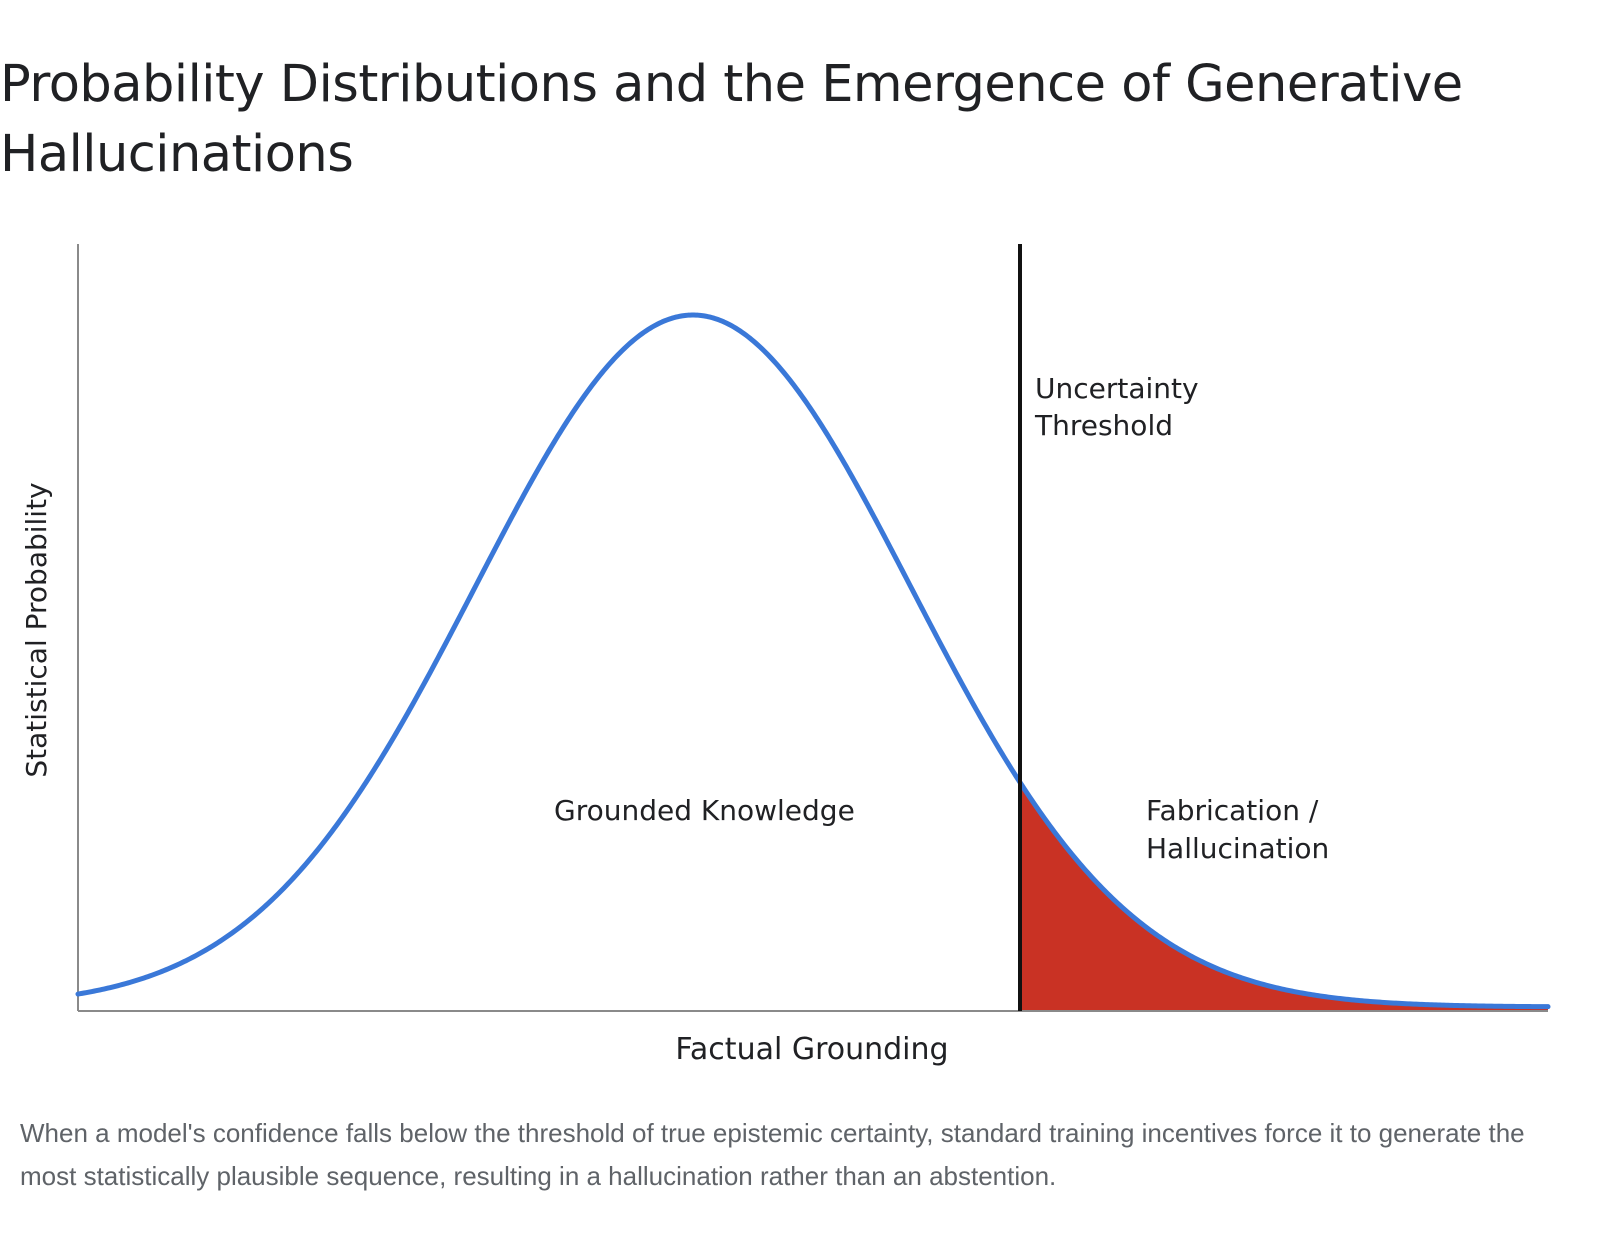  What do you see at coordinates (1116, 407) in the screenshot?
I see `threshold-label: Uncertainty Threshold` at bounding box center [1116, 407].